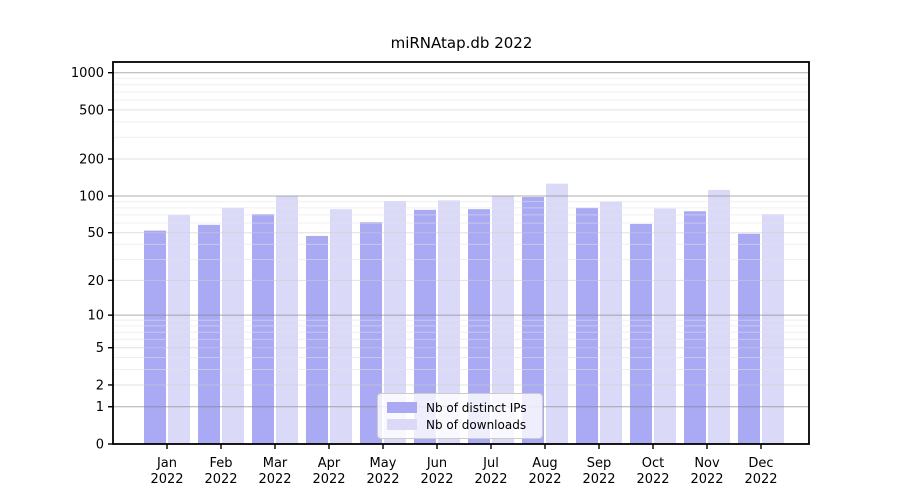 The width and height of the screenshot is (900, 500). I want to click on x-tick-label: Jul, so click(490, 463).